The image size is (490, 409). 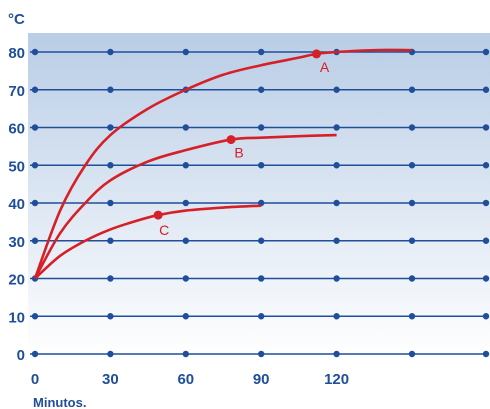 What do you see at coordinates (16, 317) in the screenshot?
I see `y-tick-label: 10` at bounding box center [16, 317].